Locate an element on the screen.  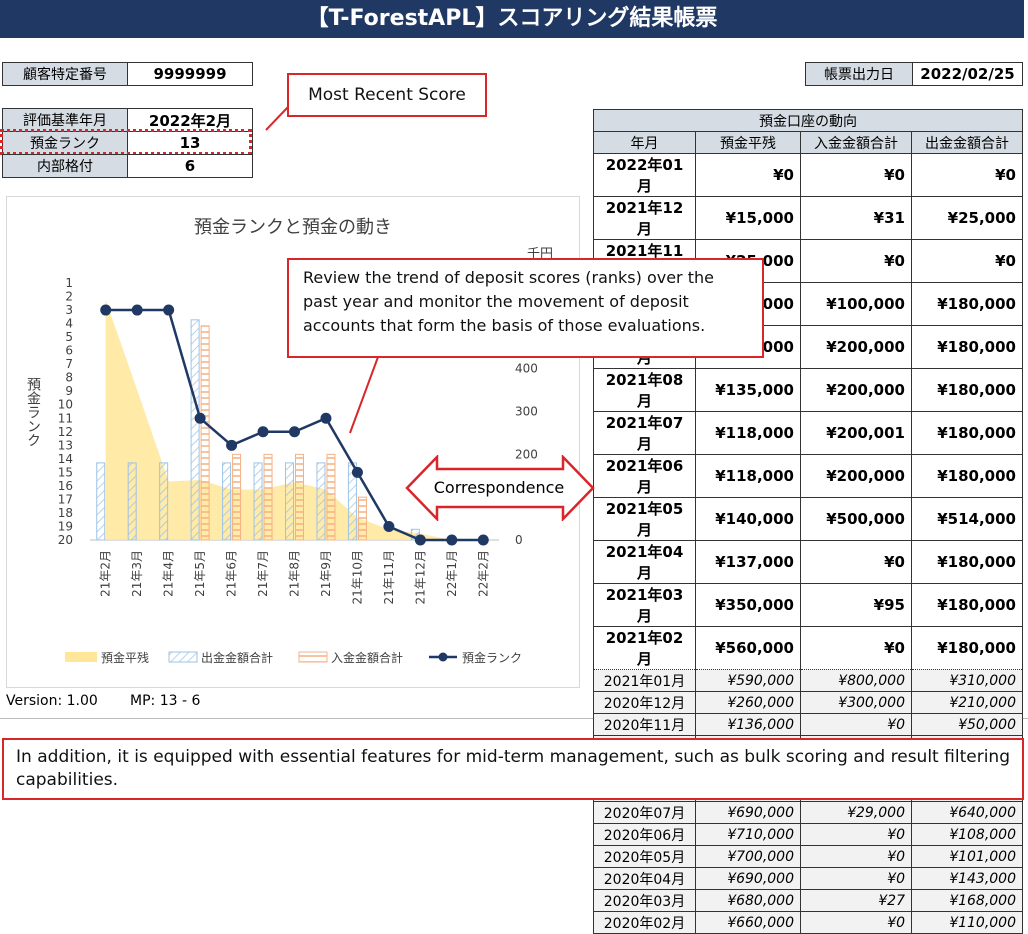
rank-tick-label: 18 is located at coordinates (65, 513).